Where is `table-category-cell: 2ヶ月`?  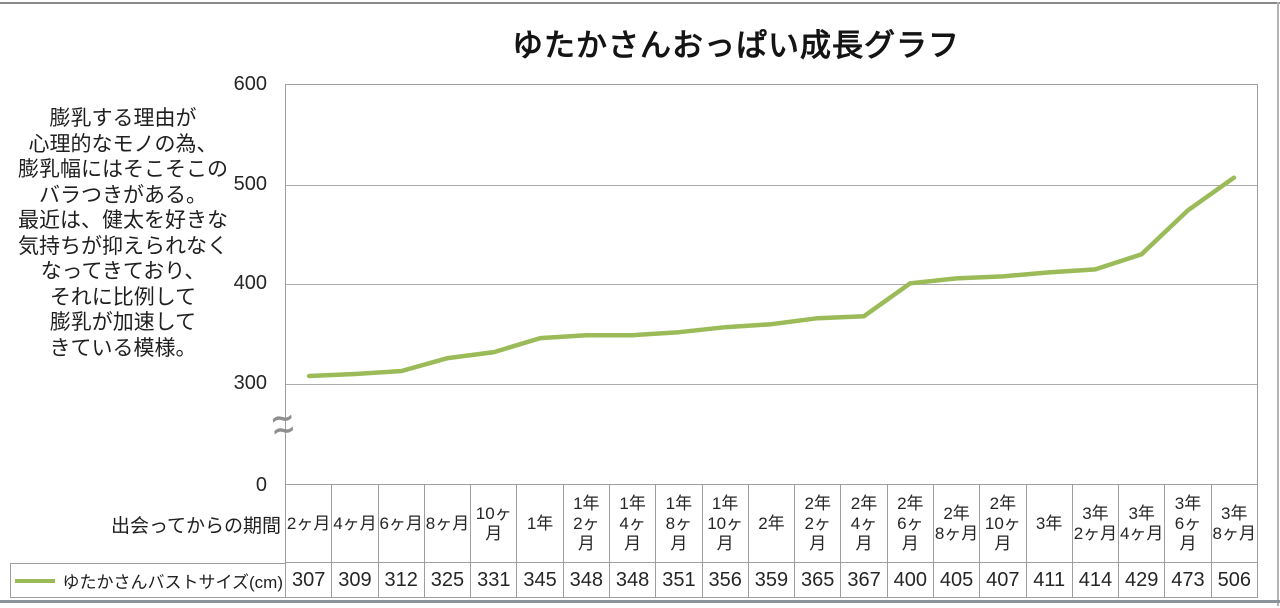
table-category-cell: 2ヶ月 is located at coordinates (309, 524).